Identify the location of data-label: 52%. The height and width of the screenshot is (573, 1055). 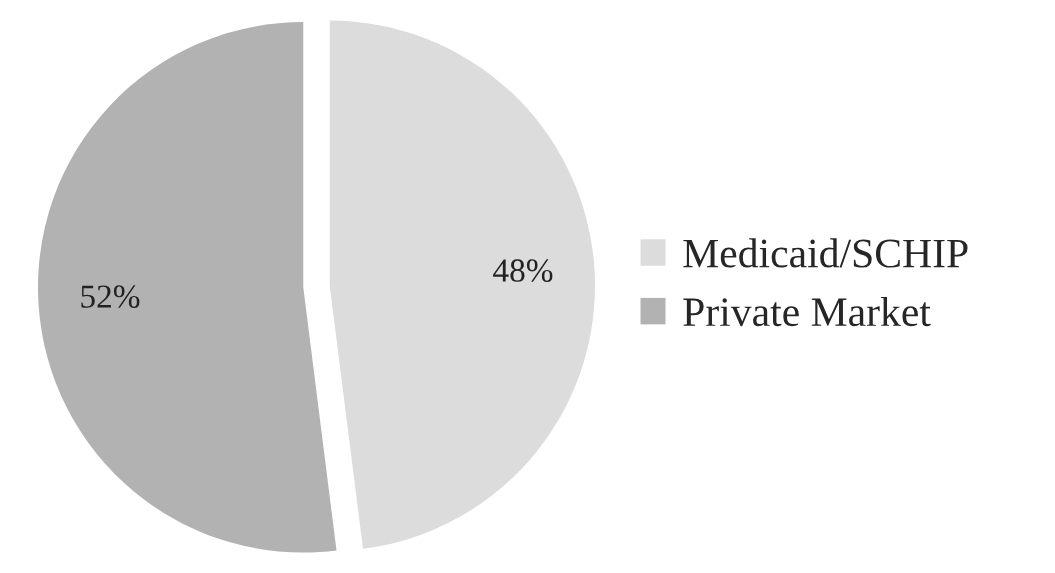
(110, 296).